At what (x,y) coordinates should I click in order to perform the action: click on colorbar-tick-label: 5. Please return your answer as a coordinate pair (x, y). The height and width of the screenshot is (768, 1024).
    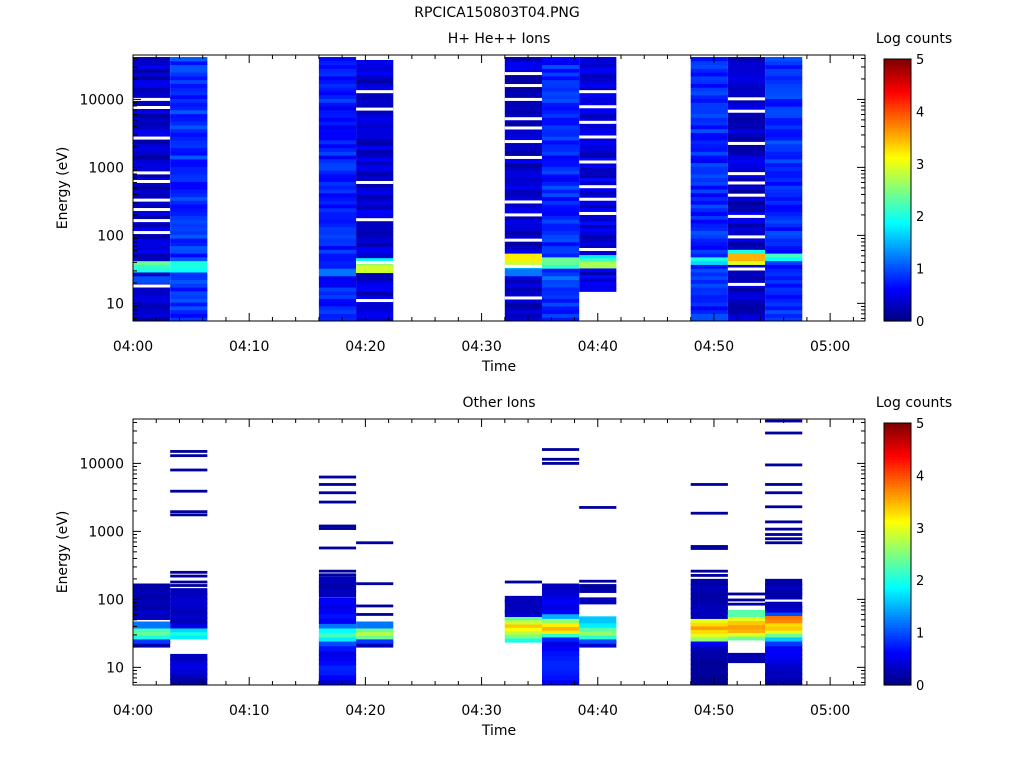
    Looking at the image, I should click on (920, 424).